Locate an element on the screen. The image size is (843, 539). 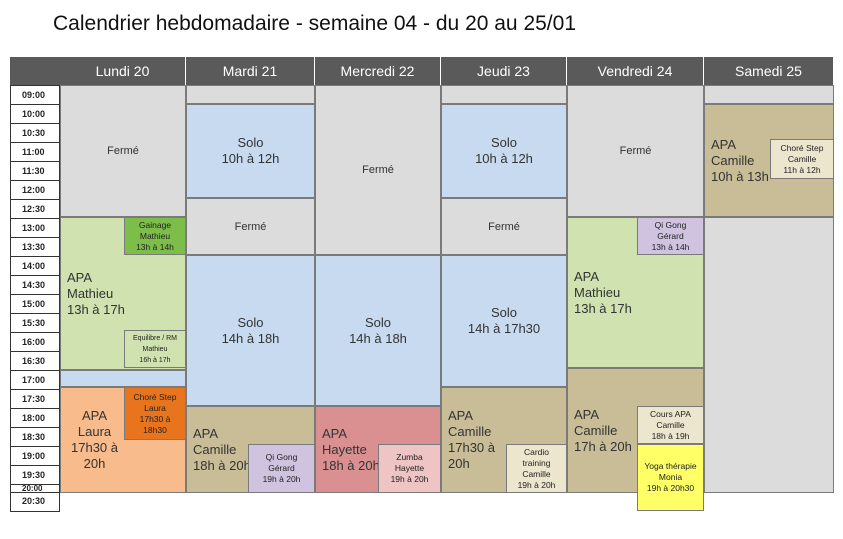
event-jeudi-solo-aprem: Solo 14h à 17h30 is located at coordinates (504, 321).